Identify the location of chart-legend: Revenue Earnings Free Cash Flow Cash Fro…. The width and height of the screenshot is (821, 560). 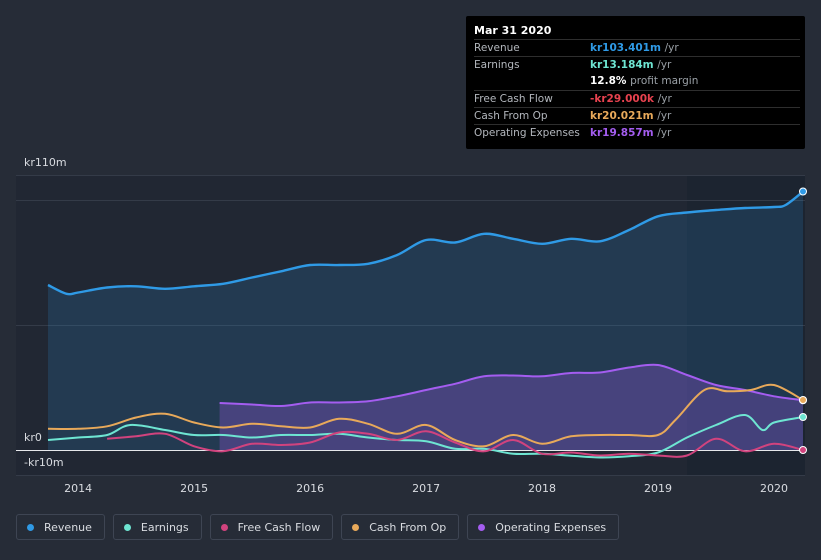
(318, 527).